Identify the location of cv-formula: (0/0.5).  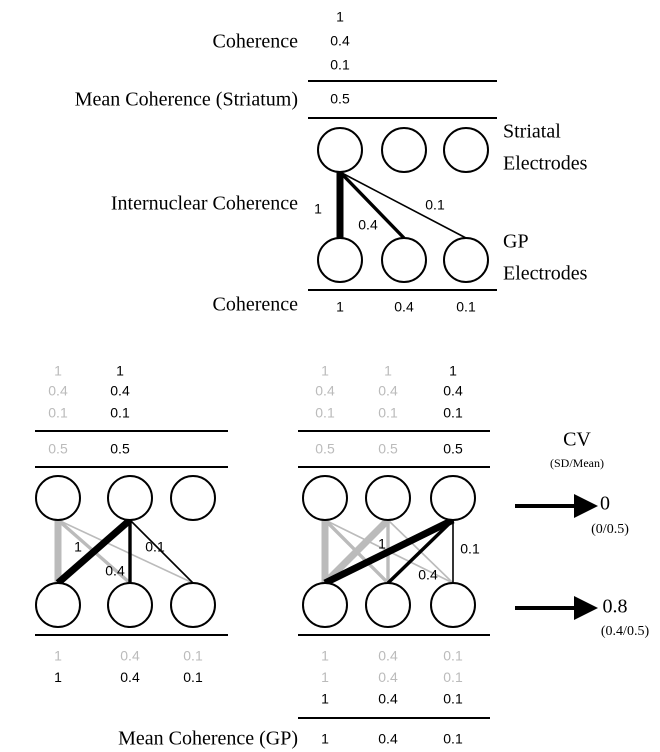
(610, 529).